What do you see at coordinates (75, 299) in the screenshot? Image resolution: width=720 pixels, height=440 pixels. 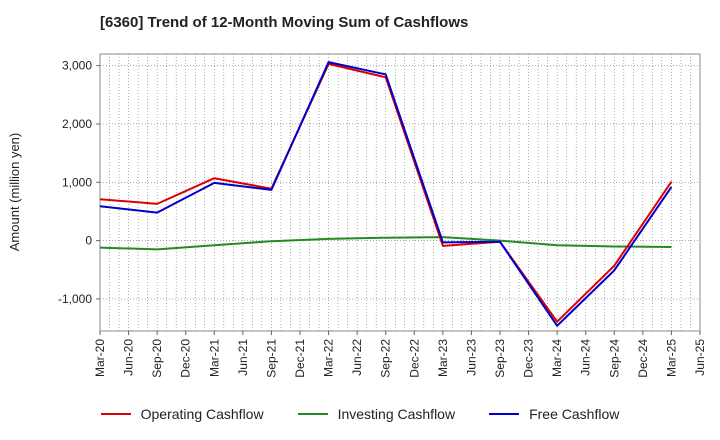 I see `y-tick-label: -1,000` at bounding box center [75, 299].